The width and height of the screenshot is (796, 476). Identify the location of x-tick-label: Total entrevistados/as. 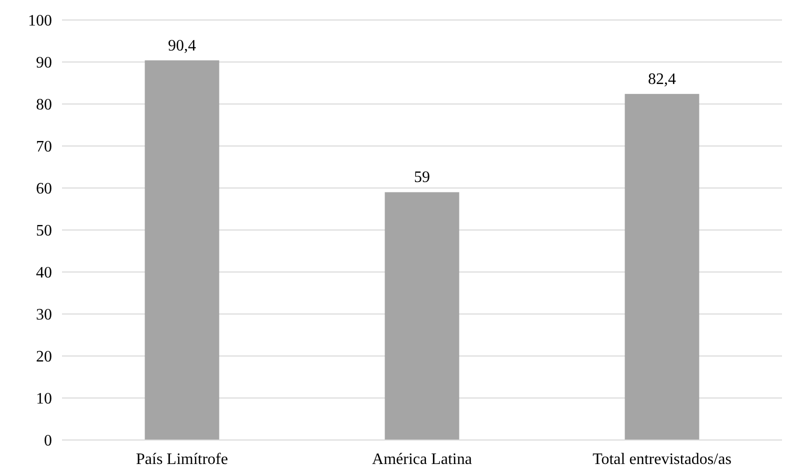
(662, 459).